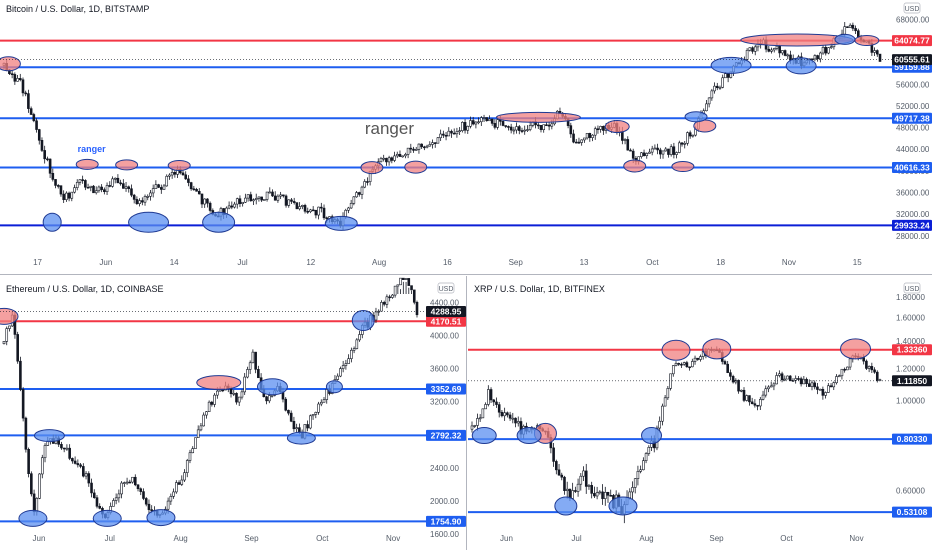  What do you see at coordinates (39, 538) in the screenshot?
I see `eth-x-tick-label: Jun` at bounding box center [39, 538].